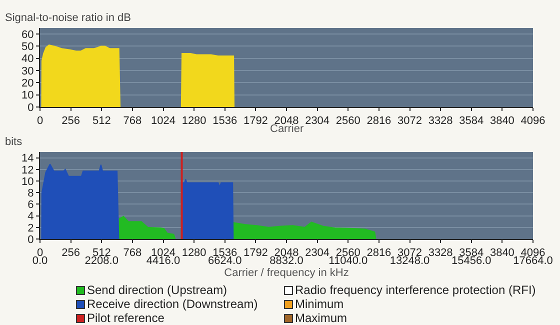  I want to click on y-tick-label: 4, so click(31, 216).